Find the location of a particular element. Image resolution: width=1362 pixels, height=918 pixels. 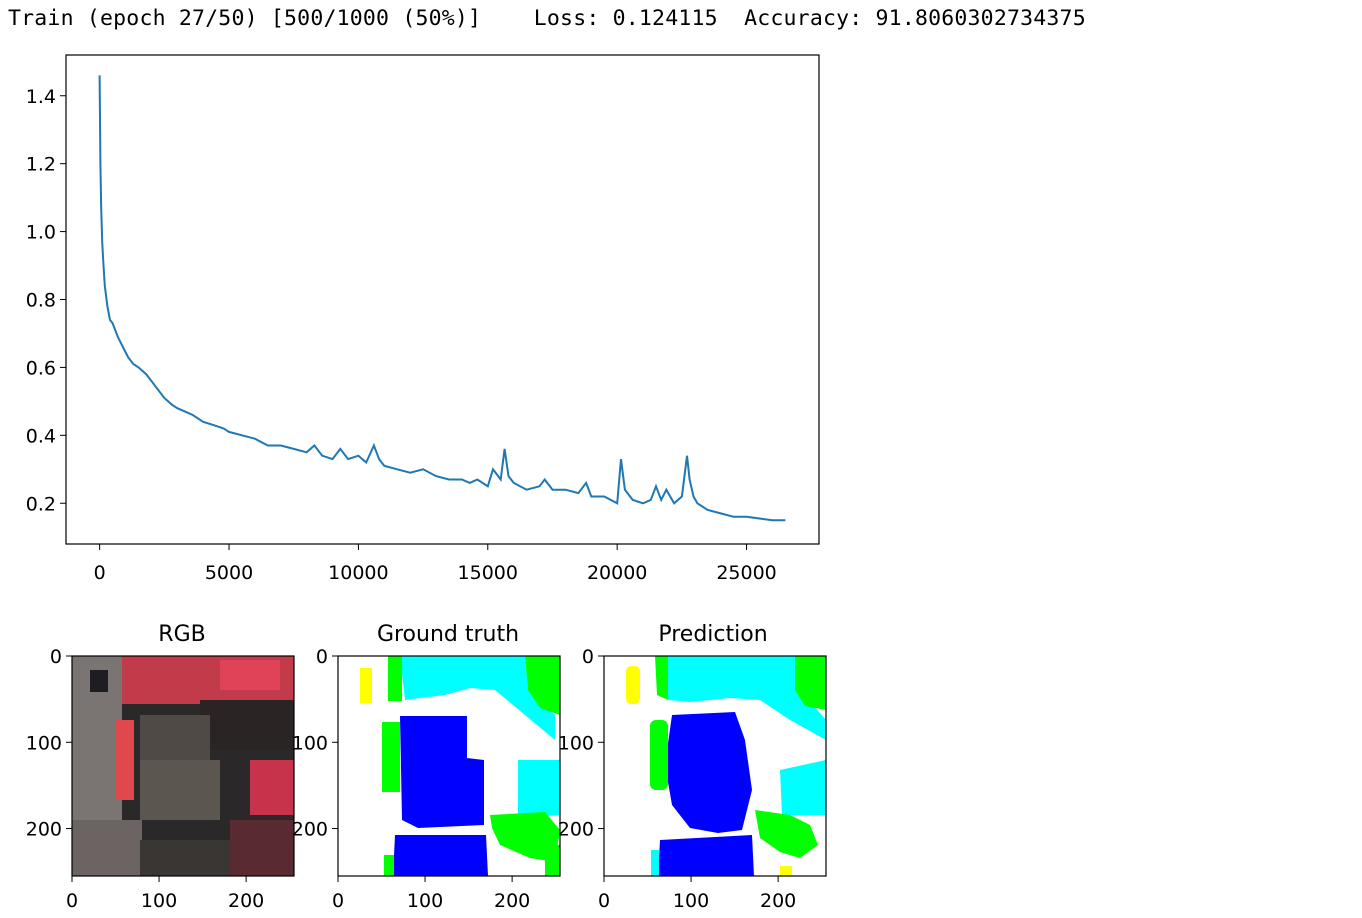

prediction-panel: Prediction is located at coordinates (715, 749).